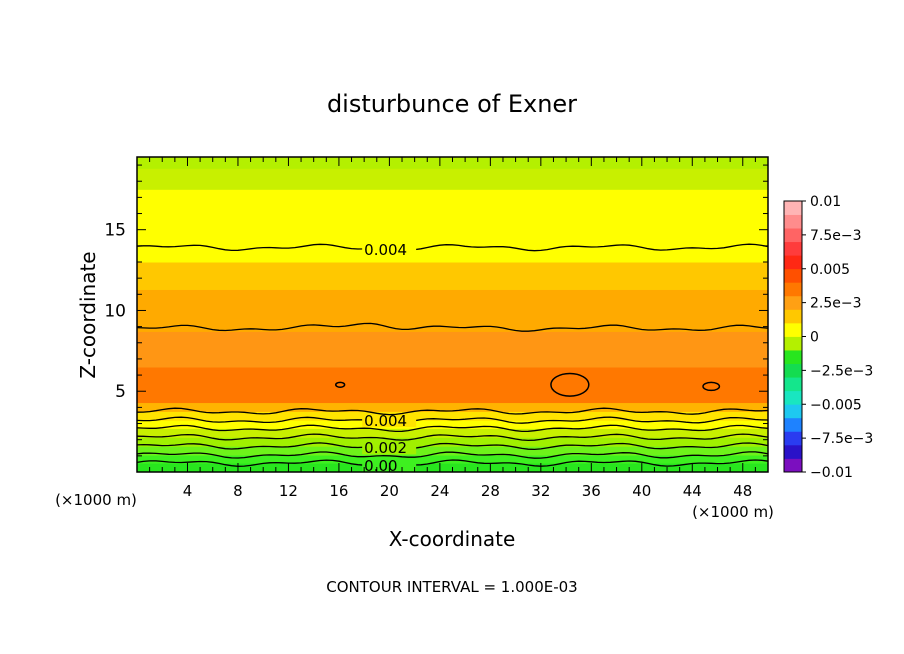 This screenshot has height=654, width=904. I want to click on x-tick-label: 4, so click(188, 491).